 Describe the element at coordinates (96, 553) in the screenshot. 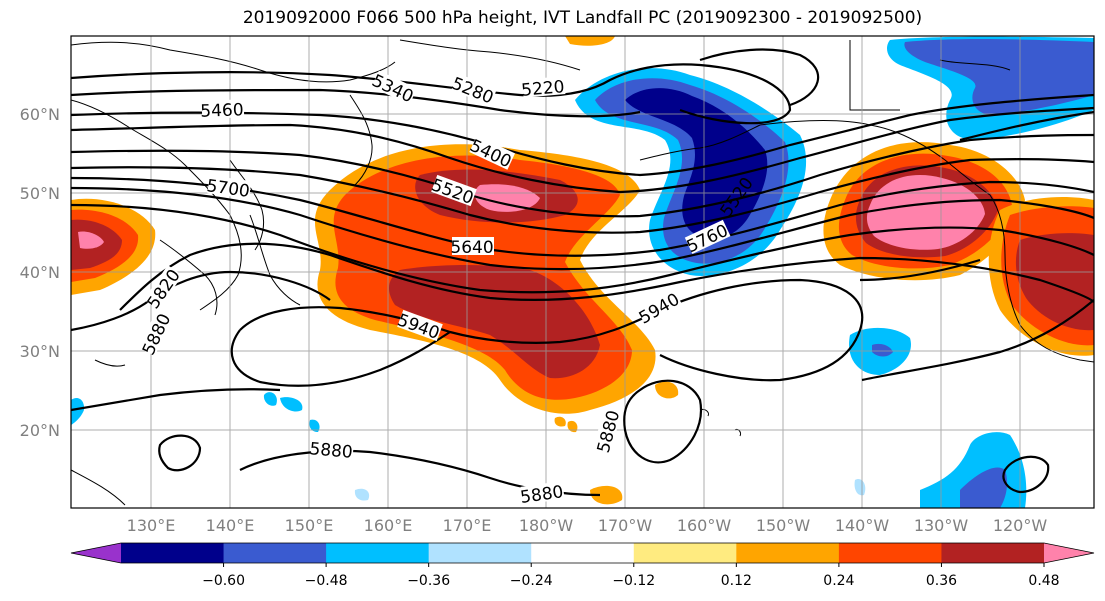

I see `colorbar-extend-low` at that location.